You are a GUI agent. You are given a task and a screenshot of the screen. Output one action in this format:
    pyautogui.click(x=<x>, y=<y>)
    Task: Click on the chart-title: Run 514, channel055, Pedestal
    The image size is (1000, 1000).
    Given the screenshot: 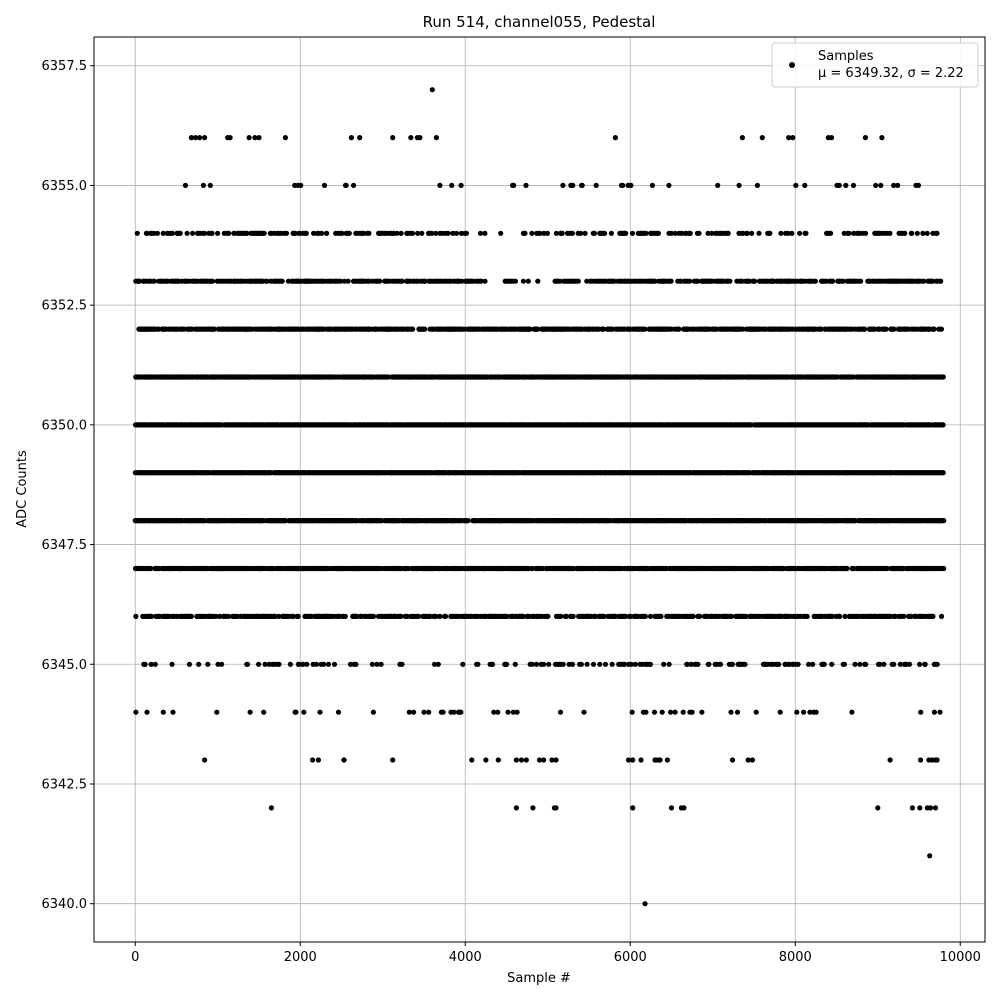 What is the action you would take?
    pyautogui.click(x=539, y=22)
    